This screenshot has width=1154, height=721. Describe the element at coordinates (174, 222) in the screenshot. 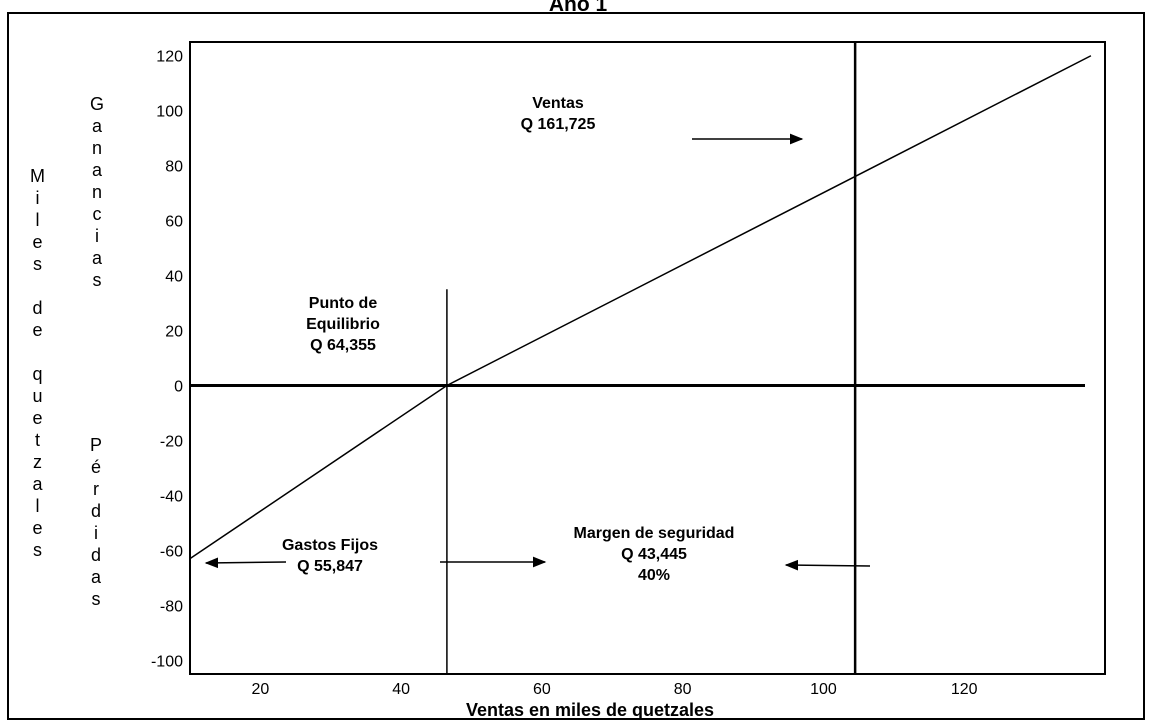

I see `y-tick-label: 60` at that location.